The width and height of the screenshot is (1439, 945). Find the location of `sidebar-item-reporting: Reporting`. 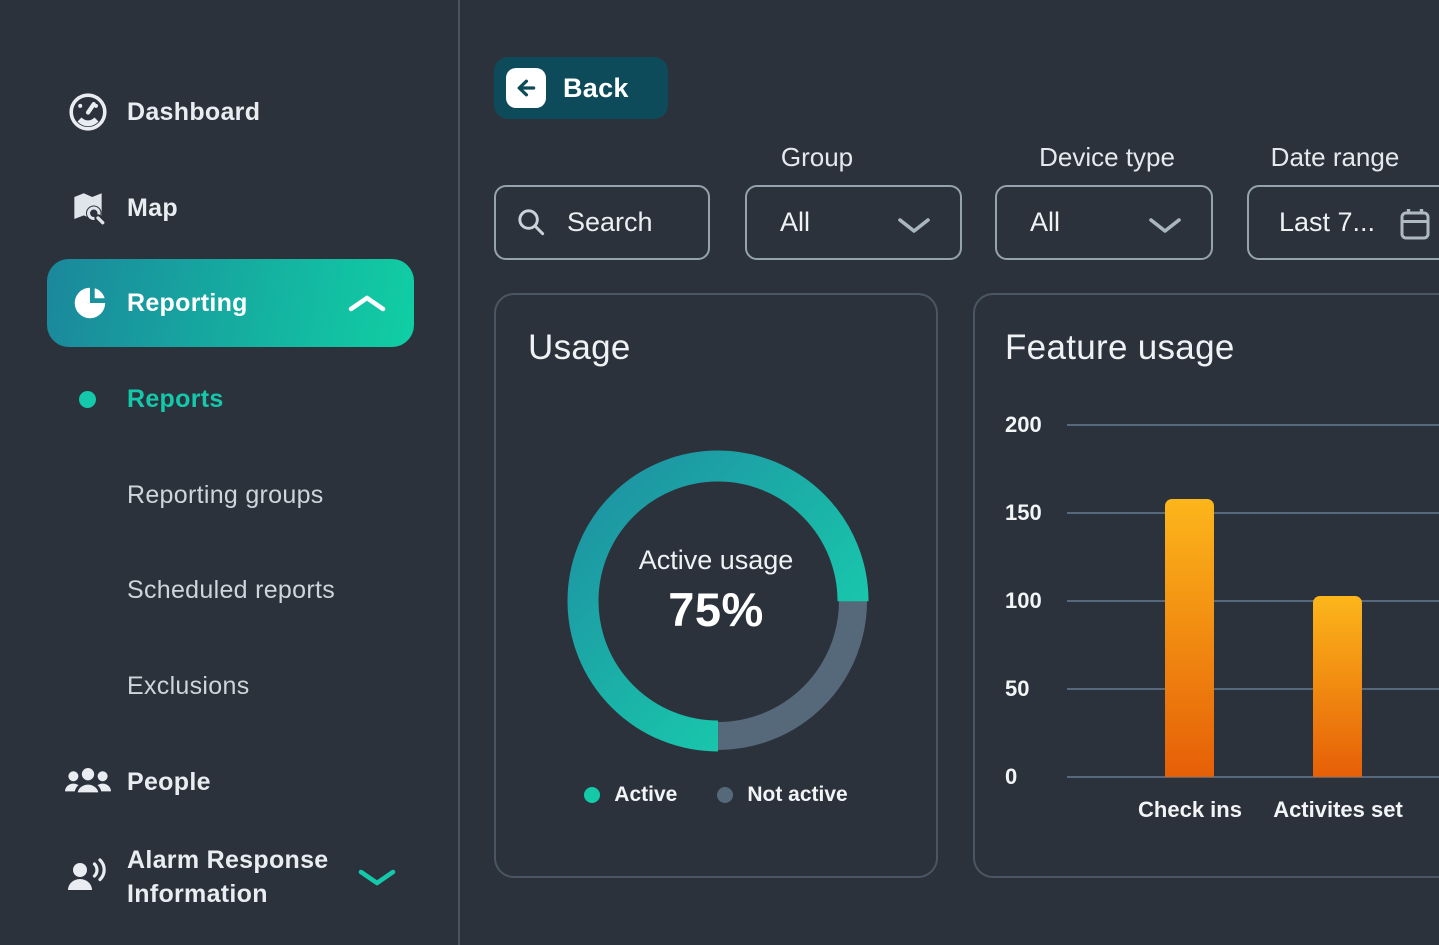

sidebar-item-reporting: Reporting is located at coordinates (230, 303).